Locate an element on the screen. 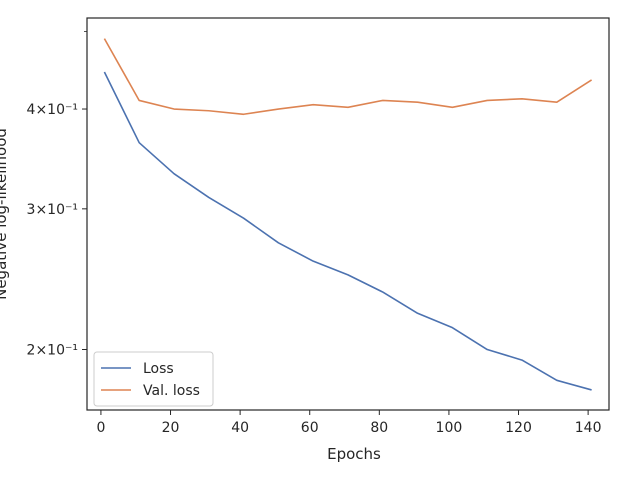 This screenshot has height=480, width=640. y-axis: 2×10⁻¹ 3×10⁻¹ 4×10⁻¹ is located at coordinates (57, 195).